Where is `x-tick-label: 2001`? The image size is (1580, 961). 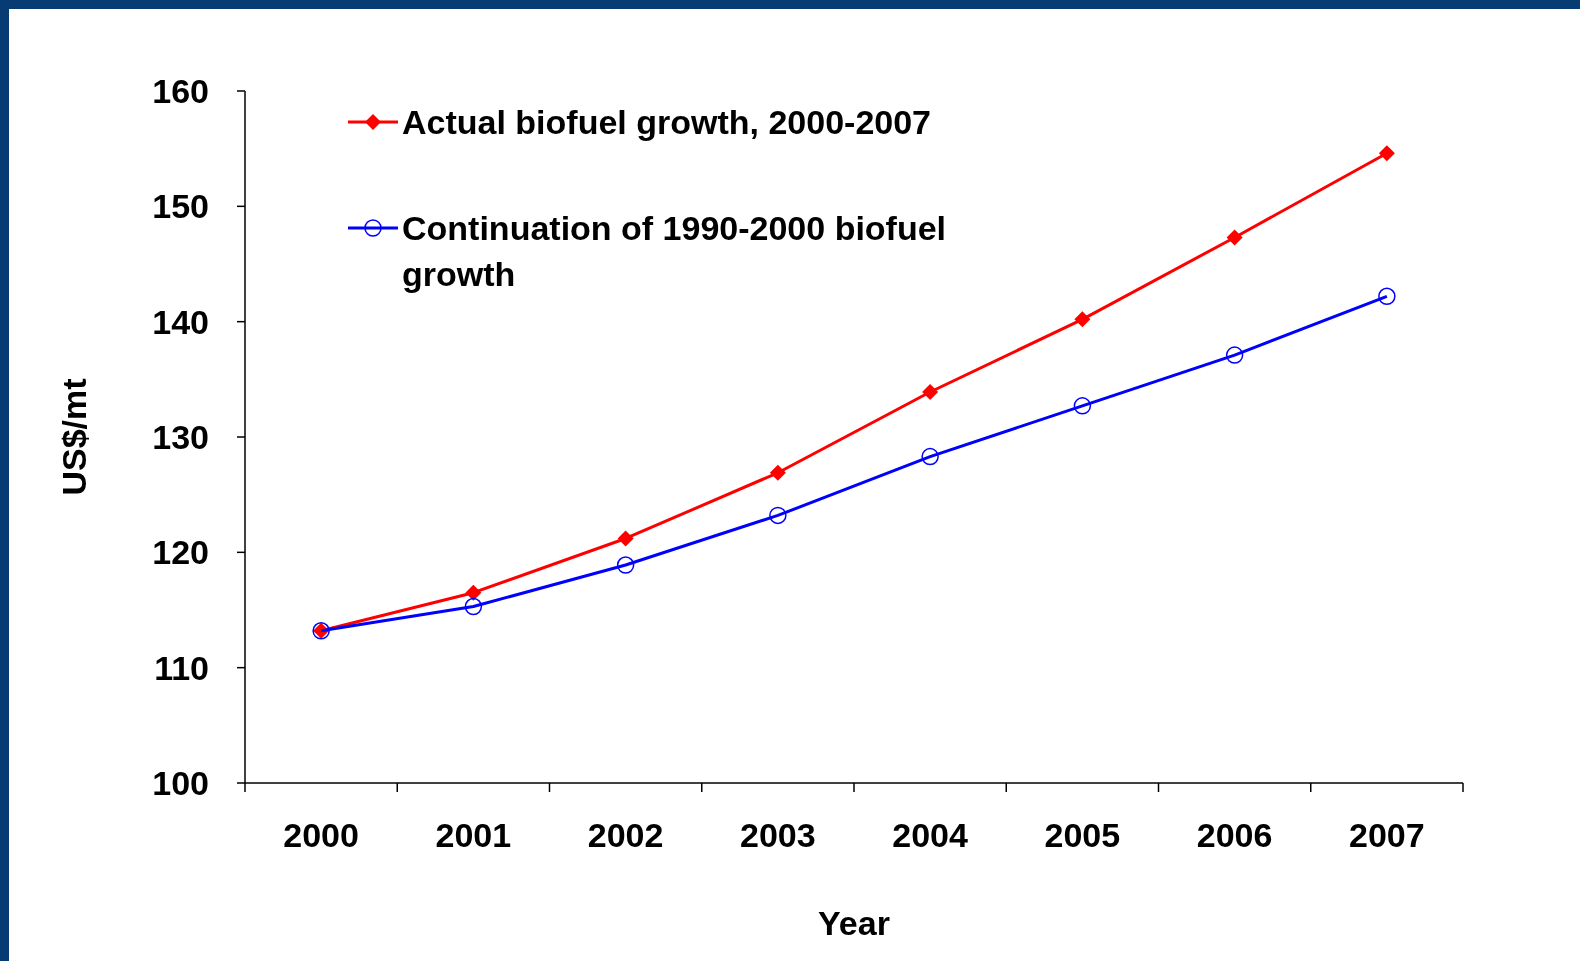
x-tick-label: 2001 is located at coordinates (473, 835).